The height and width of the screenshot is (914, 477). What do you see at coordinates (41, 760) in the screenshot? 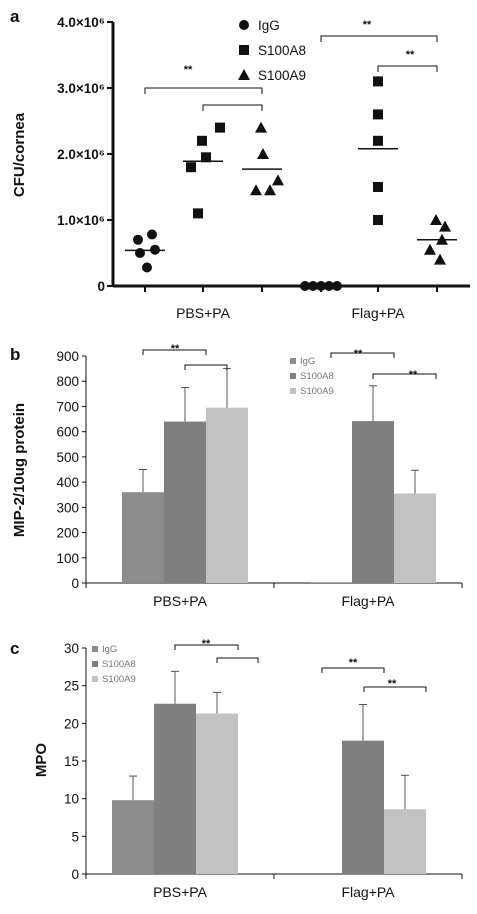
I see `y-axis-title: MPO` at bounding box center [41, 760].